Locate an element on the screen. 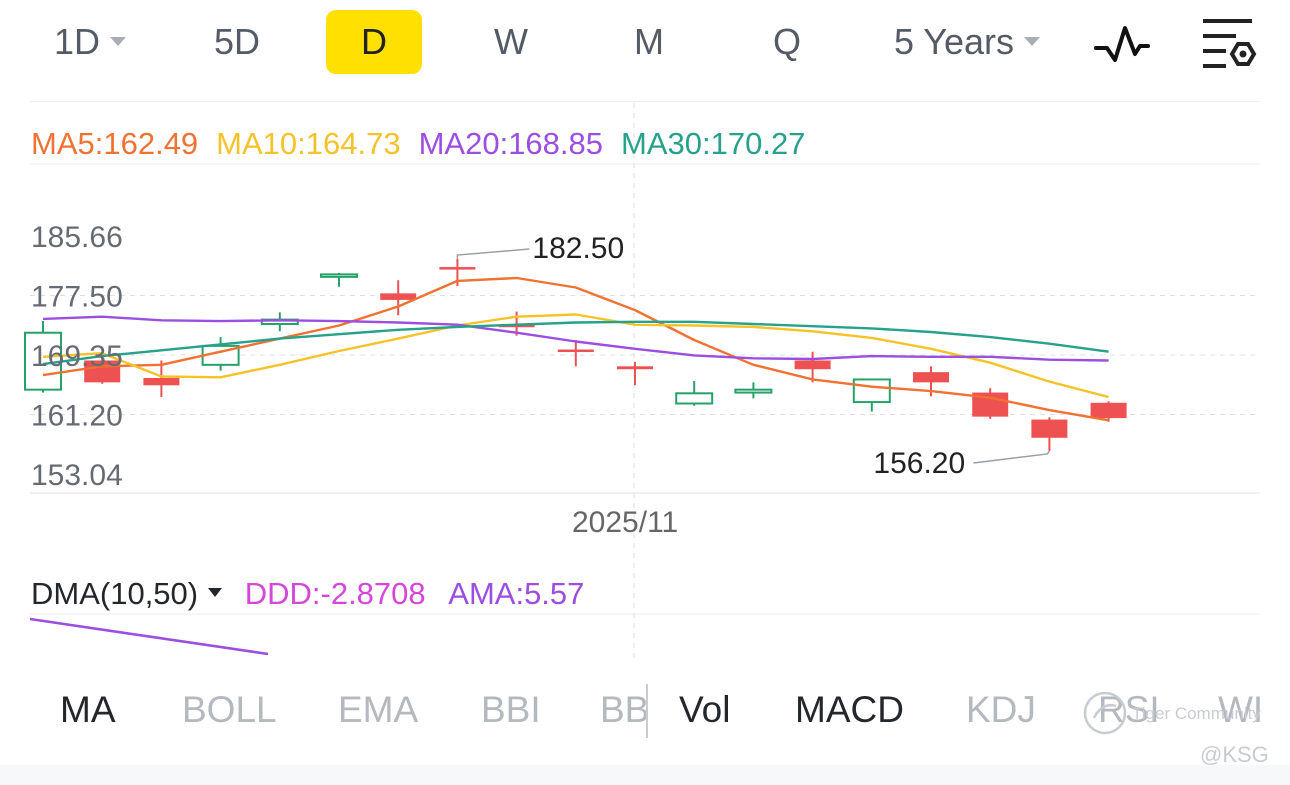 This screenshot has width=1290, height=785. indicator-label: BOLL is located at coordinates (229, 709).